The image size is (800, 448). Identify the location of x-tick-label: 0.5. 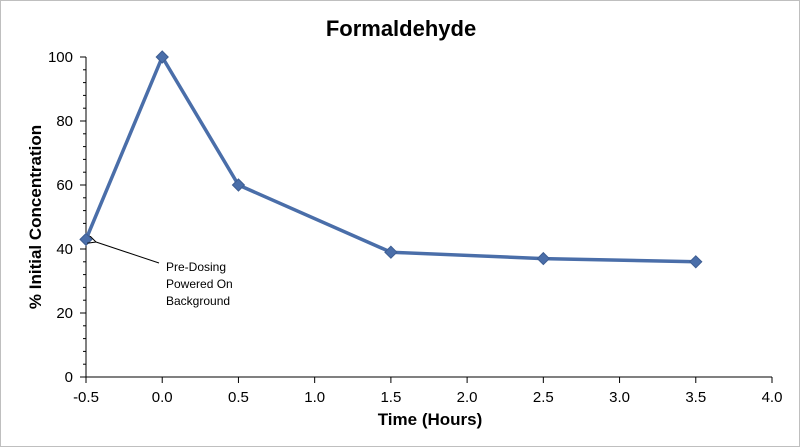
(238, 397).